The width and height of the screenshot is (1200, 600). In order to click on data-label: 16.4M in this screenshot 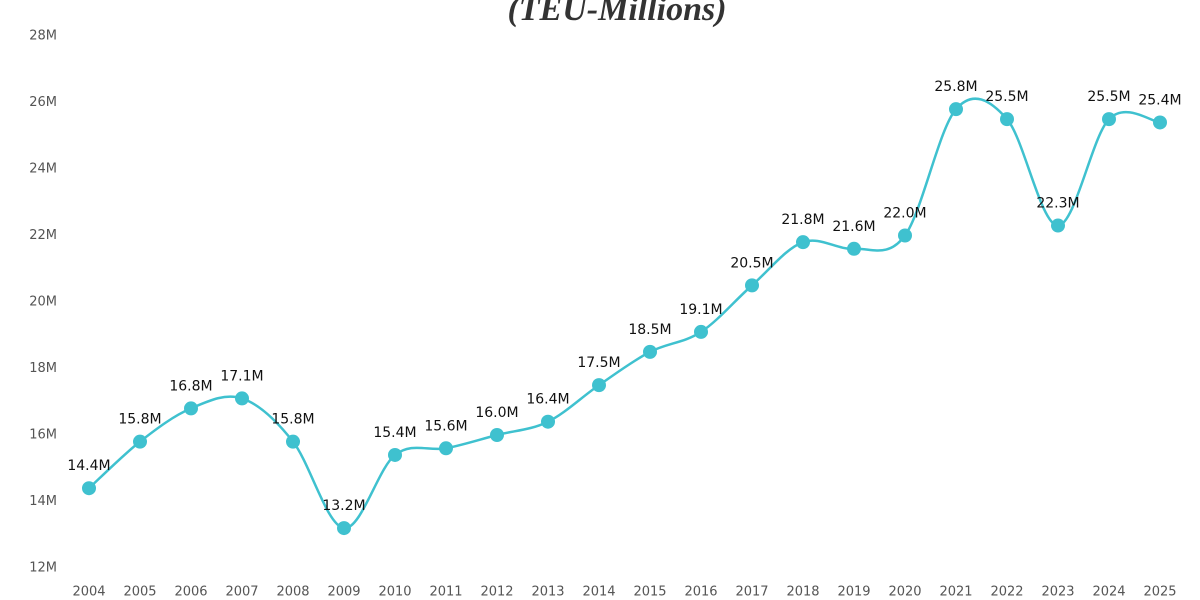, I will do `click(547, 400)`.